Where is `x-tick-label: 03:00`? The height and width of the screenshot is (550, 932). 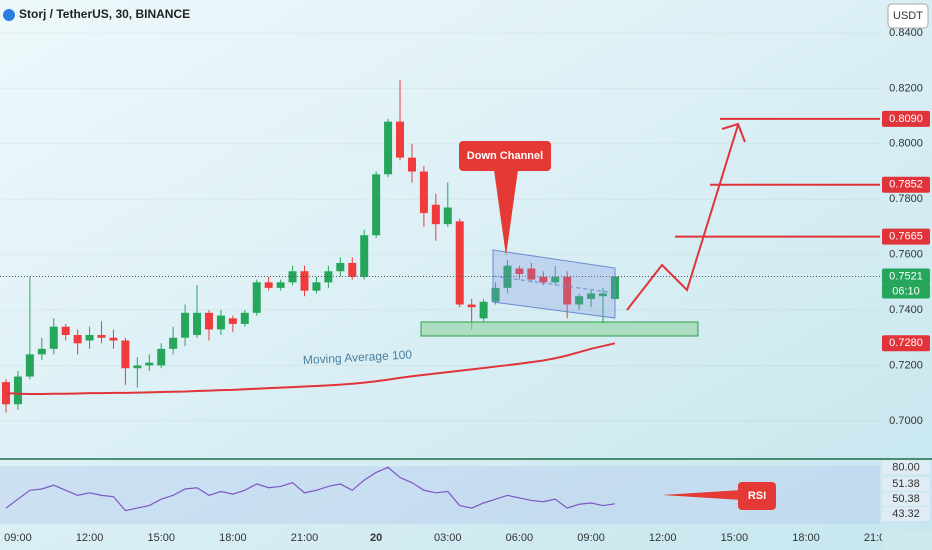
x-tick-label: 03:00 is located at coordinates (448, 538).